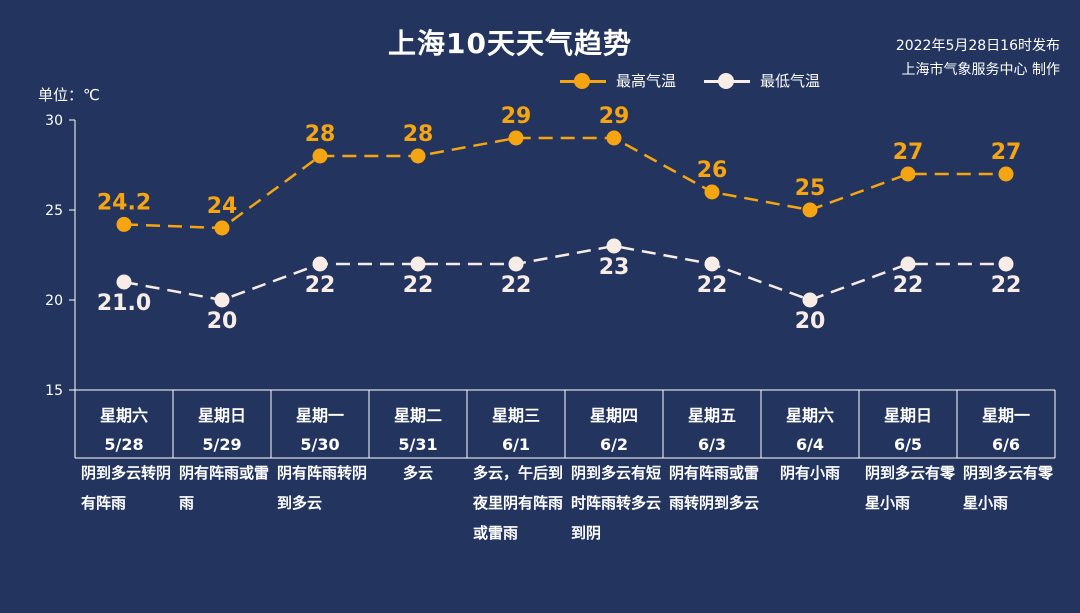  What do you see at coordinates (977, 46) in the screenshot?
I see `publish-time: 2022年5月28日16时发布` at bounding box center [977, 46].